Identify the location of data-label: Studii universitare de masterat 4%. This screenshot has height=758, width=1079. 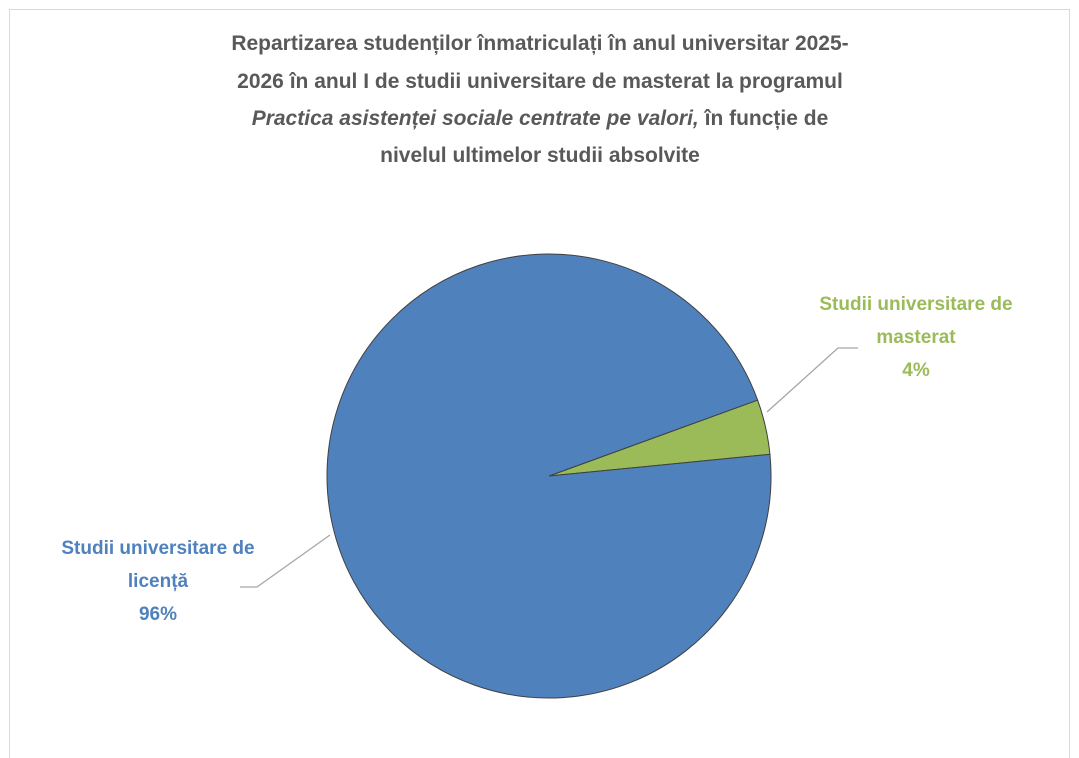
(916, 337).